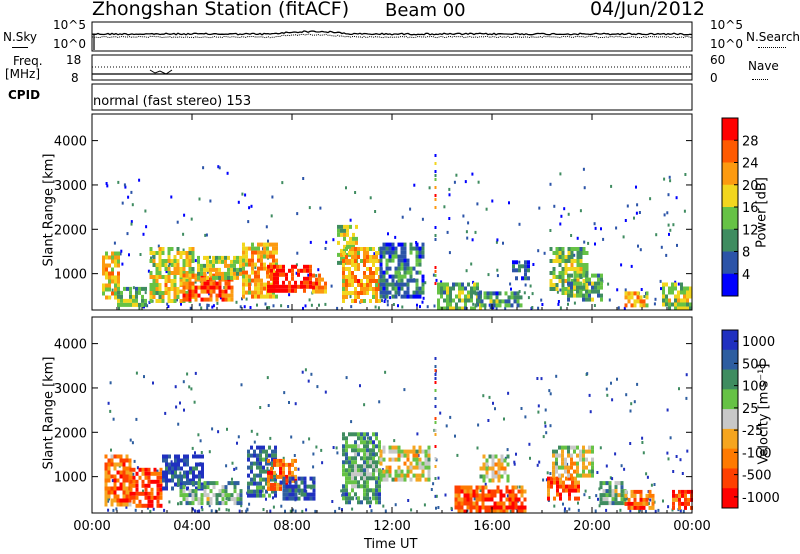 This screenshot has height=554, width=800. Describe the element at coordinates (161, 72) in the screenshot. I see `freq-blip` at that location.